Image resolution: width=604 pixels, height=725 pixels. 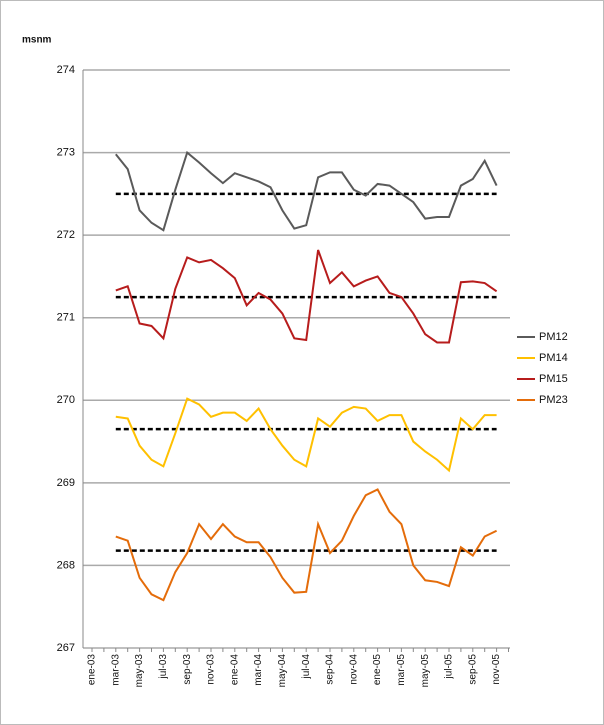 I want to click on y-tick-label: 267, so click(x=66, y=648).